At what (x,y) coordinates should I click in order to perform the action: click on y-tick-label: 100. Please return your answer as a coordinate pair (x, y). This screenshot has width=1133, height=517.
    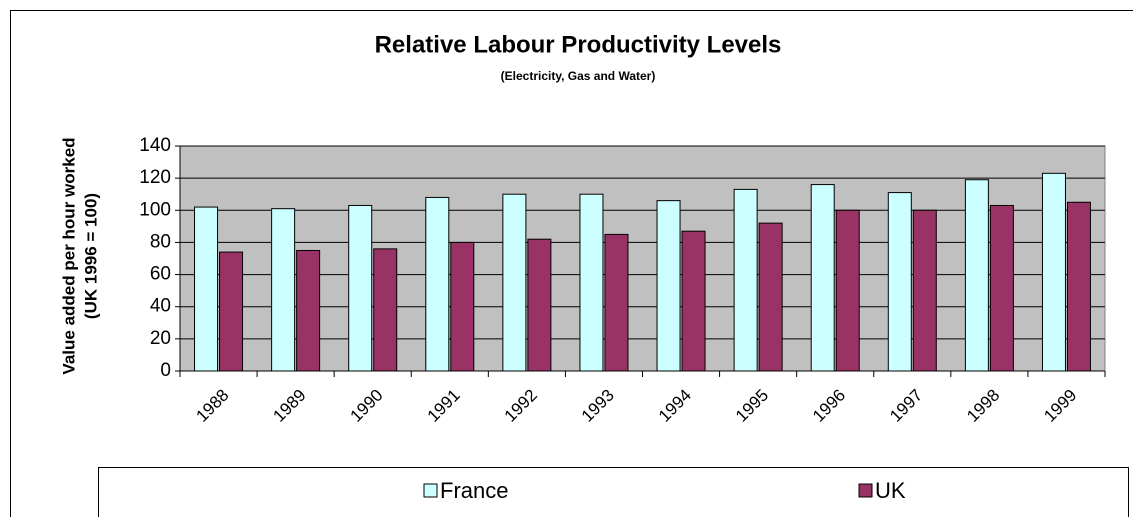
    Looking at the image, I should click on (155, 209).